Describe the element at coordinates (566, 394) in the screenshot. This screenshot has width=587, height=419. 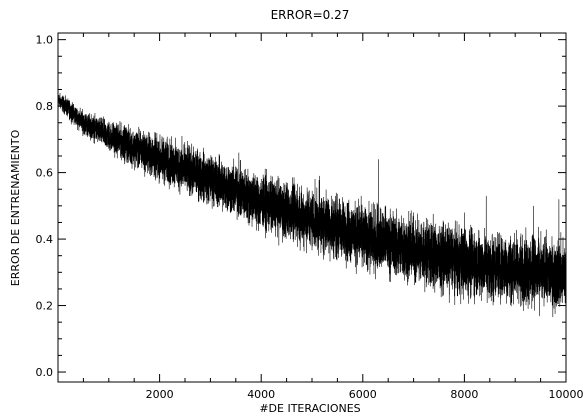
I see `x-tick-label: 10000` at that location.